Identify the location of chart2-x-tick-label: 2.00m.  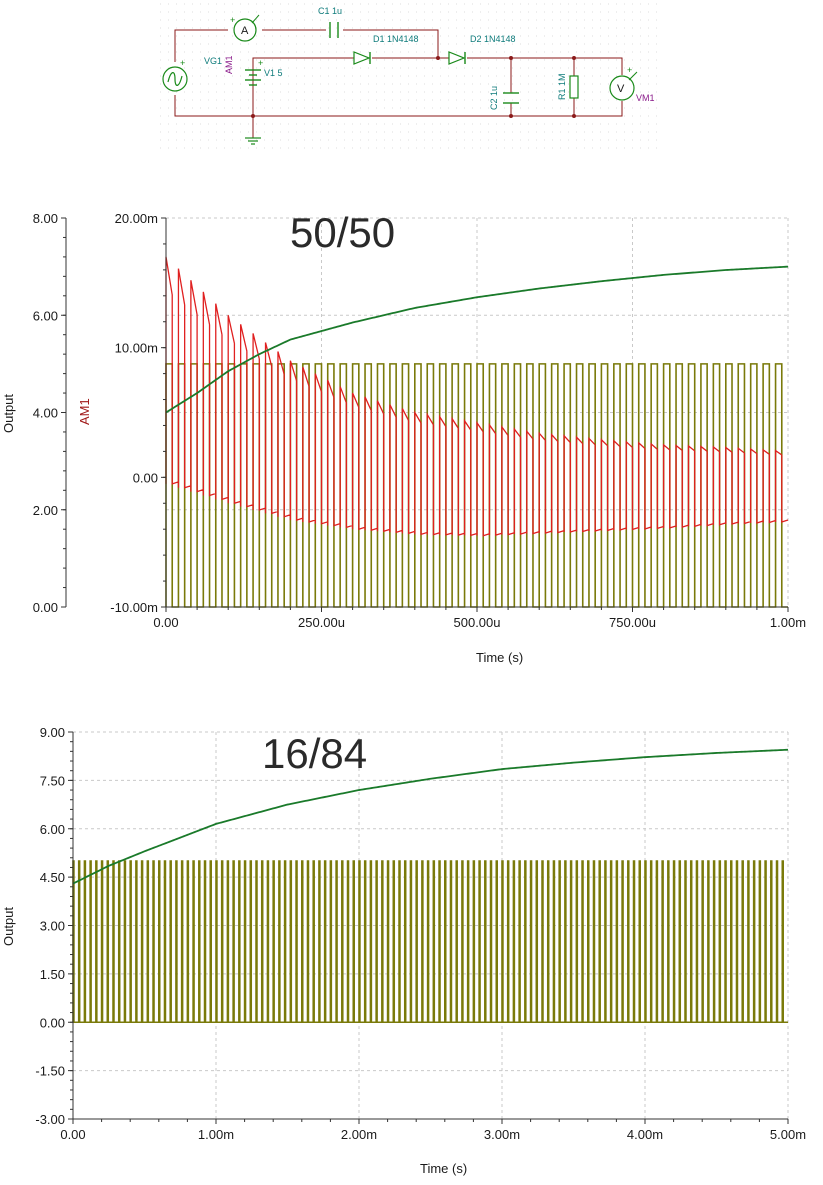
(359, 1134).